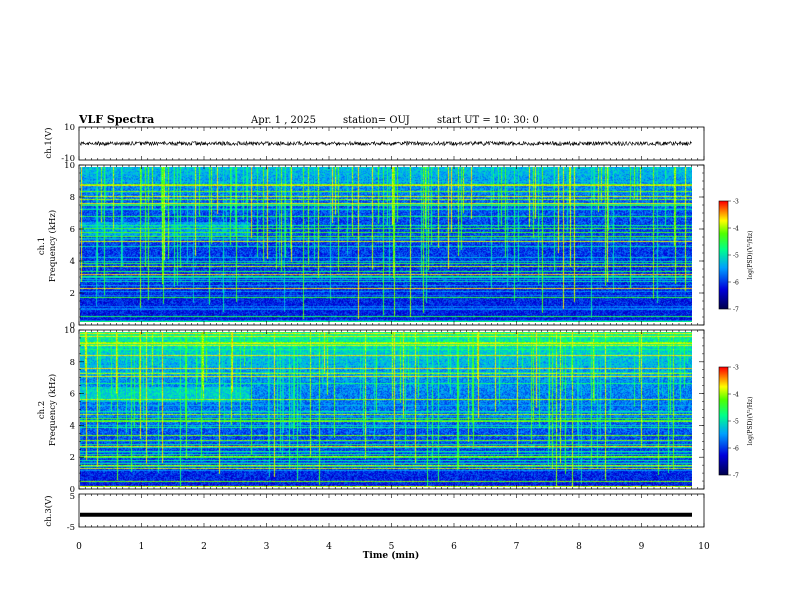 Image resolution: width=792 pixels, height=612 pixels. I want to click on x-tick-label: 6, so click(454, 547).